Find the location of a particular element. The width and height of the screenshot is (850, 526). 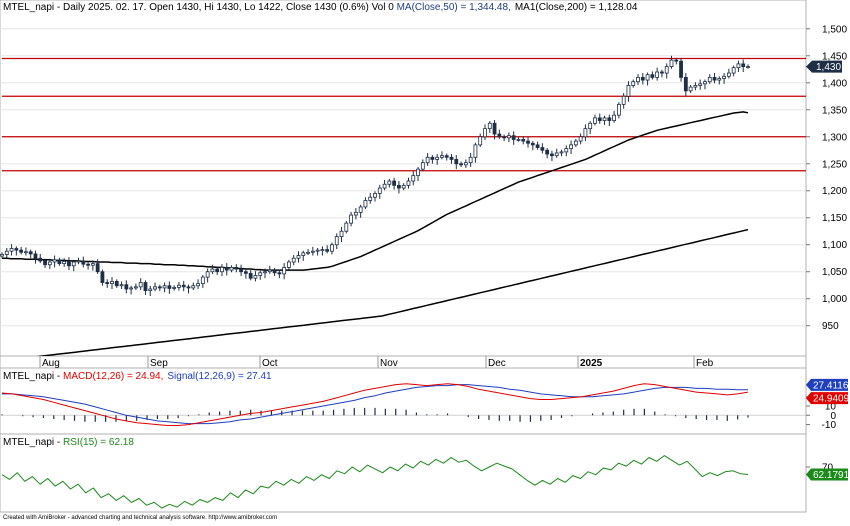

macd-value-label: 27.4116 is located at coordinates (831, 385).